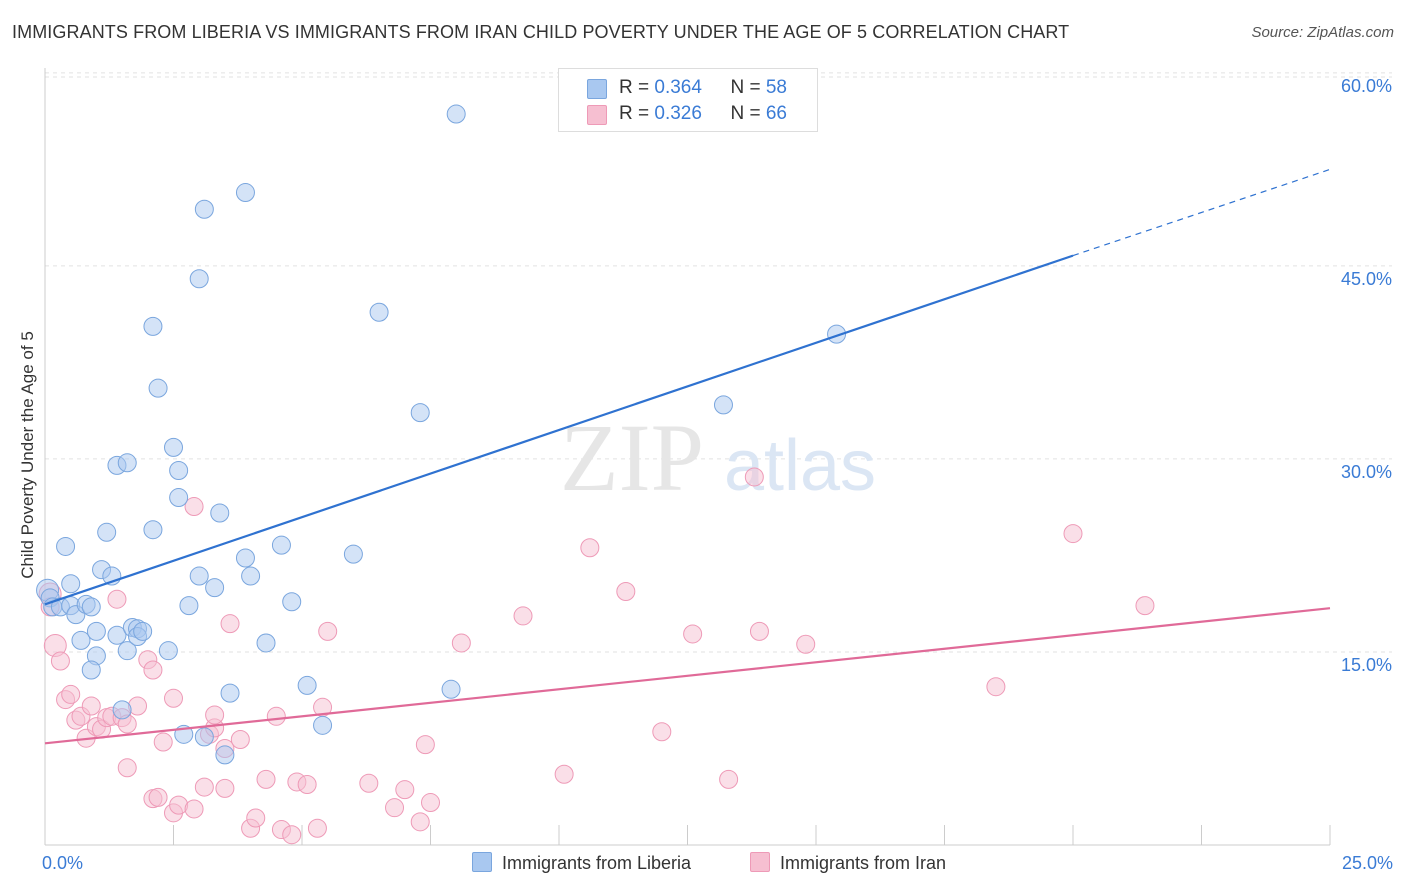  I want to click on iran-trend-line, so click(687, 676).